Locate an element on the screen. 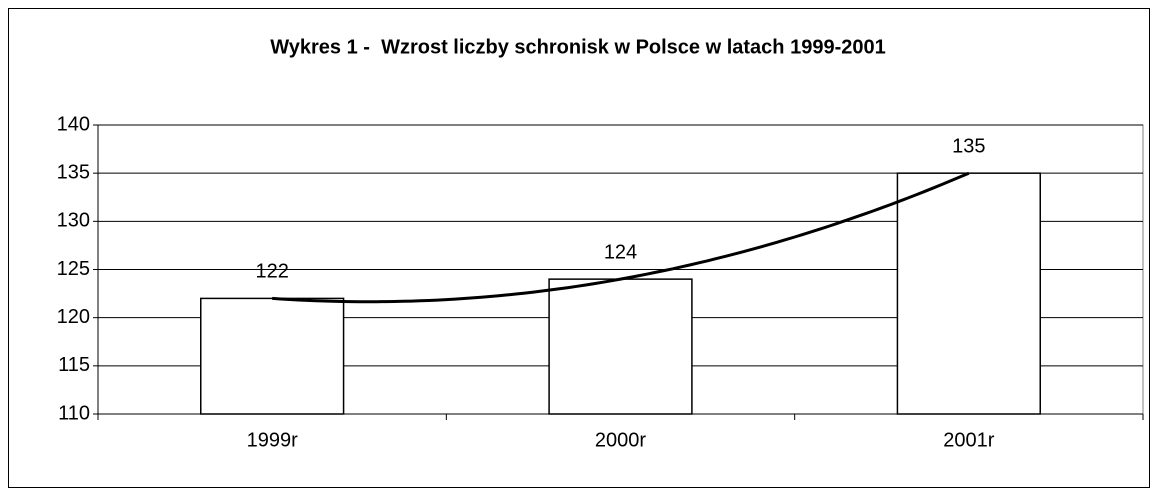 The image size is (1157, 492). x-tick-label: 1999r is located at coordinates (272, 440).